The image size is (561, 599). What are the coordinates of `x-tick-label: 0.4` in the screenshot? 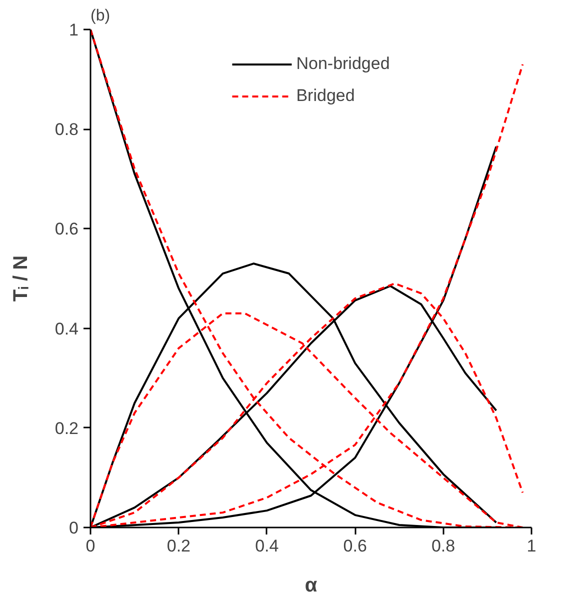 It's located at (267, 546).